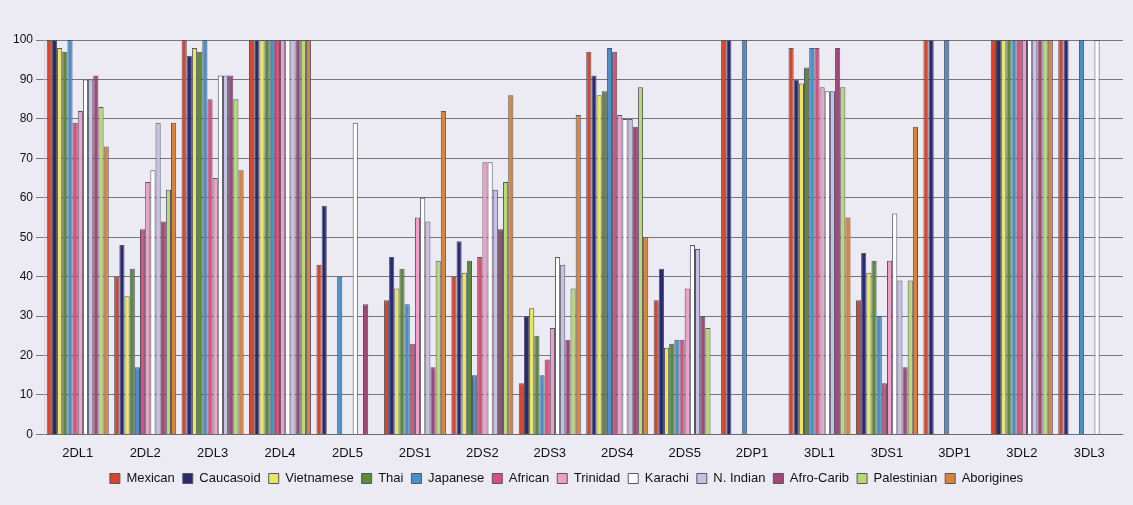 The height and width of the screenshot is (505, 1133). Describe the element at coordinates (482, 452) in the screenshot. I see `x-tick-label: 2DS2` at that location.